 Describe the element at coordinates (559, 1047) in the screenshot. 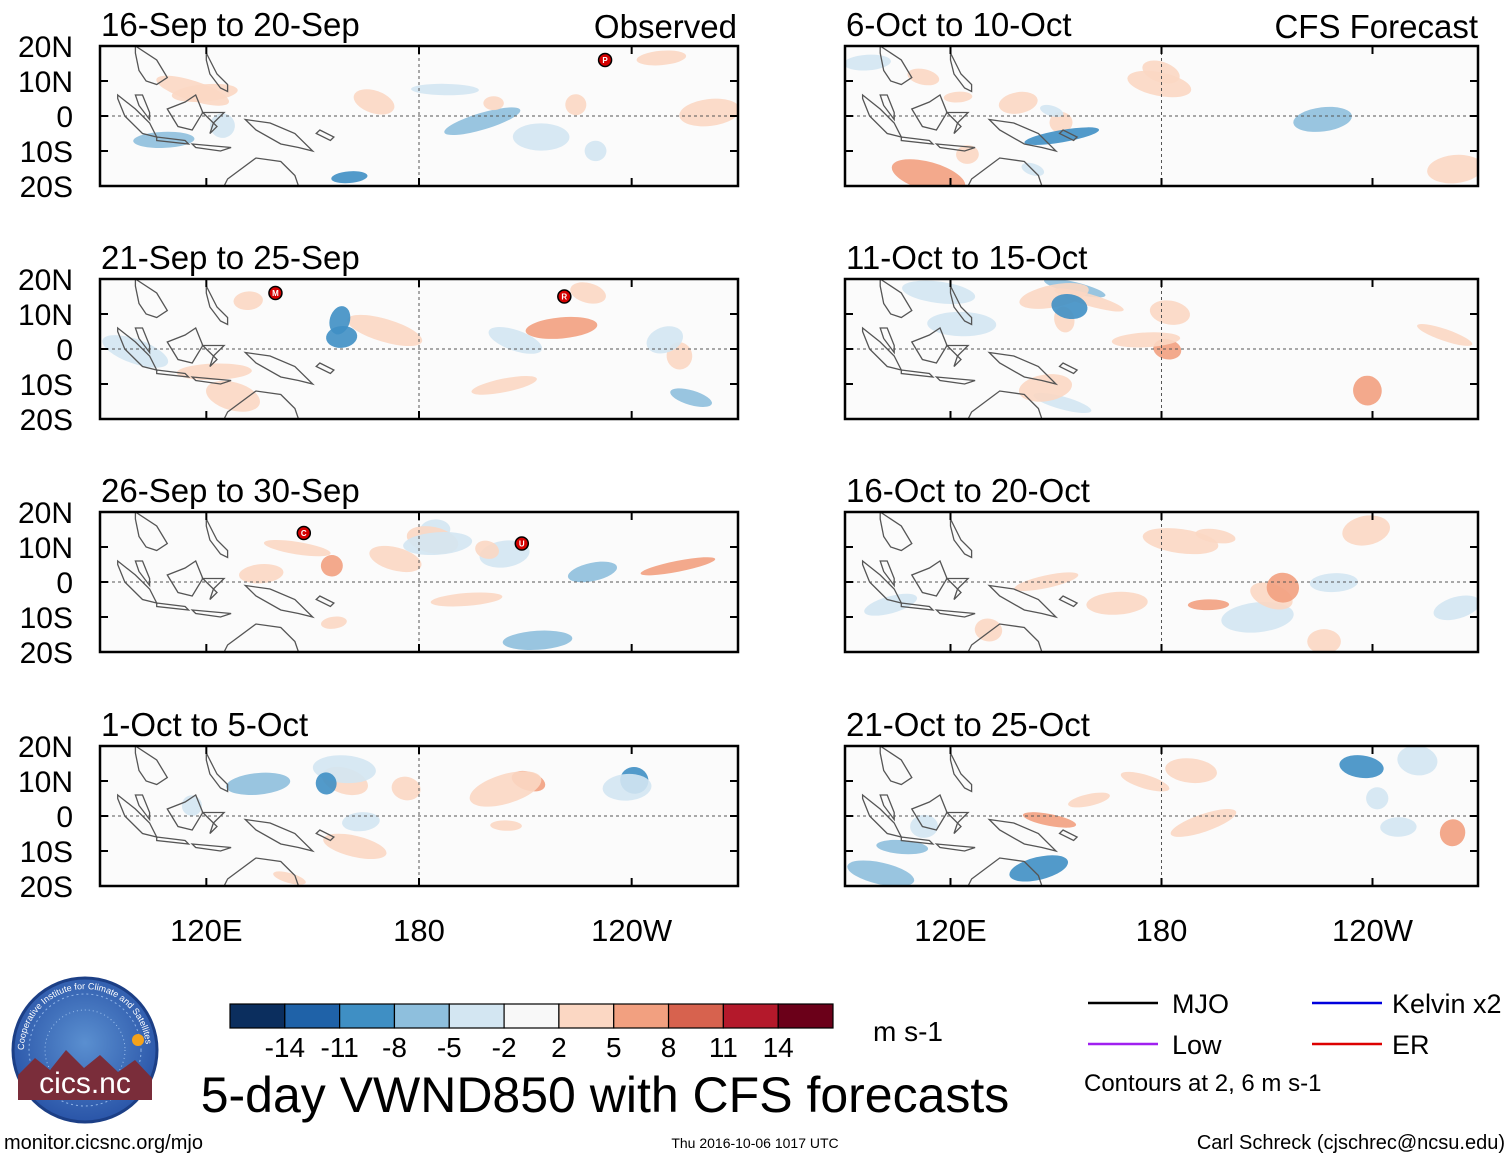

I see `colorbar-label: 2` at that location.